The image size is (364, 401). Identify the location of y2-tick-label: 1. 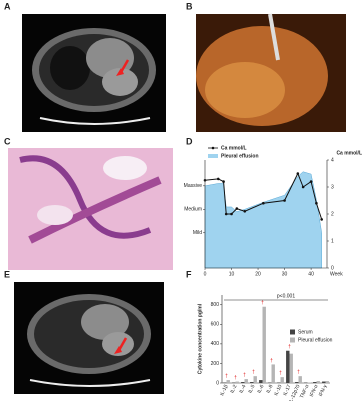
(332, 241).